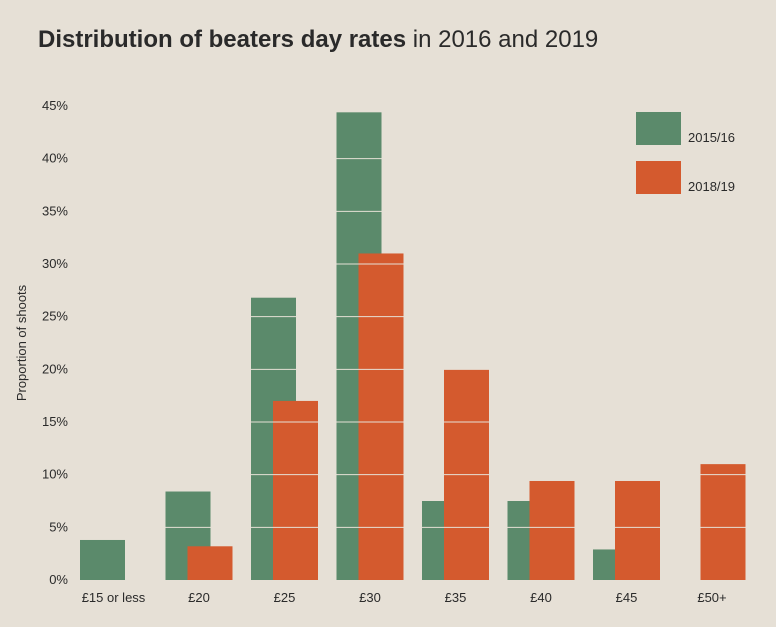 The width and height of the screenshot is (776, 627). What do you see at coordinates (55, 474) in the screenshot?
I see `y-tick-label: 10%` at bounding box center [55, 474].